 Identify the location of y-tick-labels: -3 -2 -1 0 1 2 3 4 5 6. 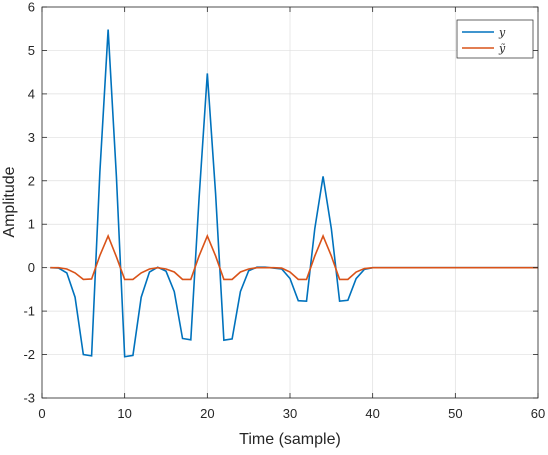
(29, 203).